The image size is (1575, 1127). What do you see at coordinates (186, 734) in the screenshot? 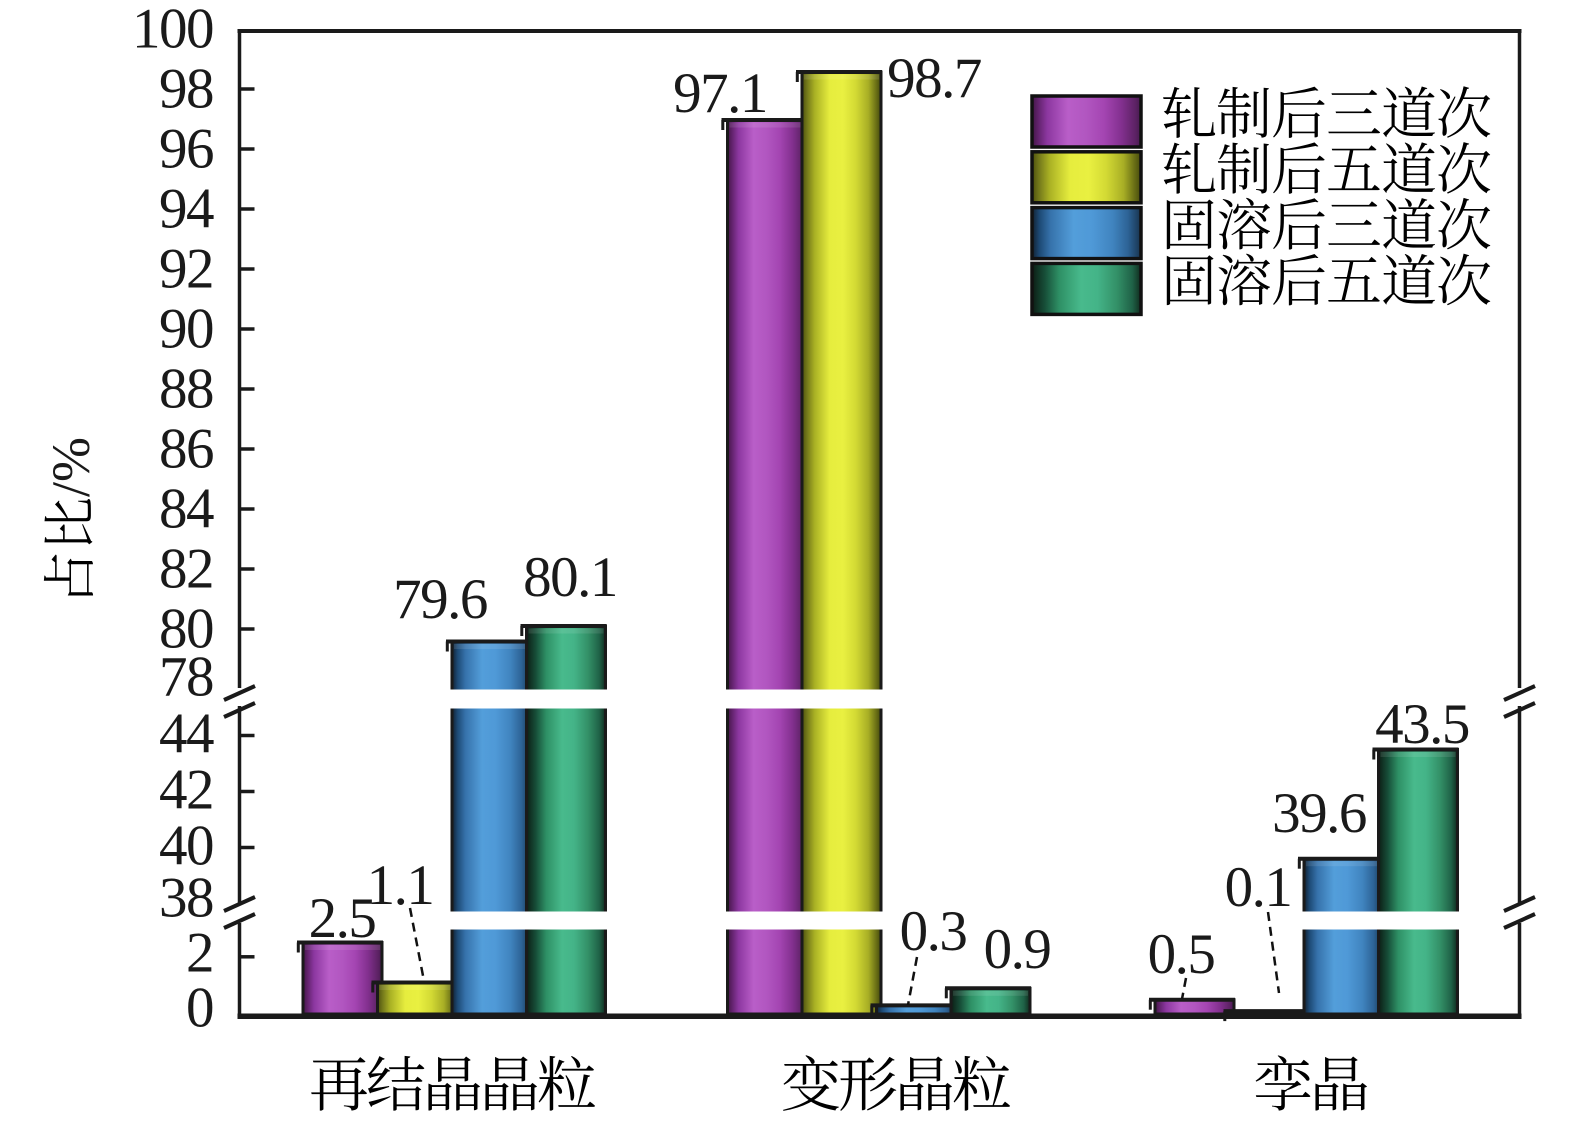
I see `svg-text: 44` at bounding box center [186, 734].